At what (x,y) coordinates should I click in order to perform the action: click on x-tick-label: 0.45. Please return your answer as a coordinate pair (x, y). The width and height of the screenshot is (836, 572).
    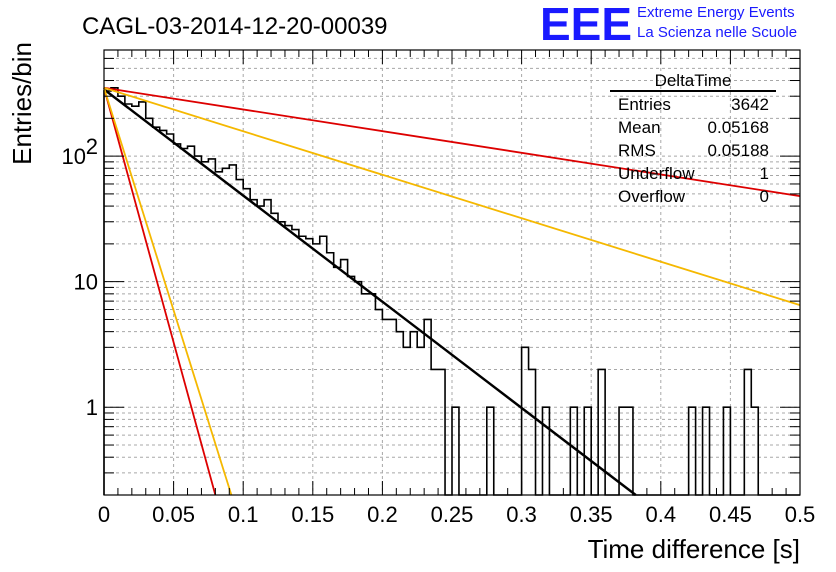
    Looking at the image, I should click on (730, 514).